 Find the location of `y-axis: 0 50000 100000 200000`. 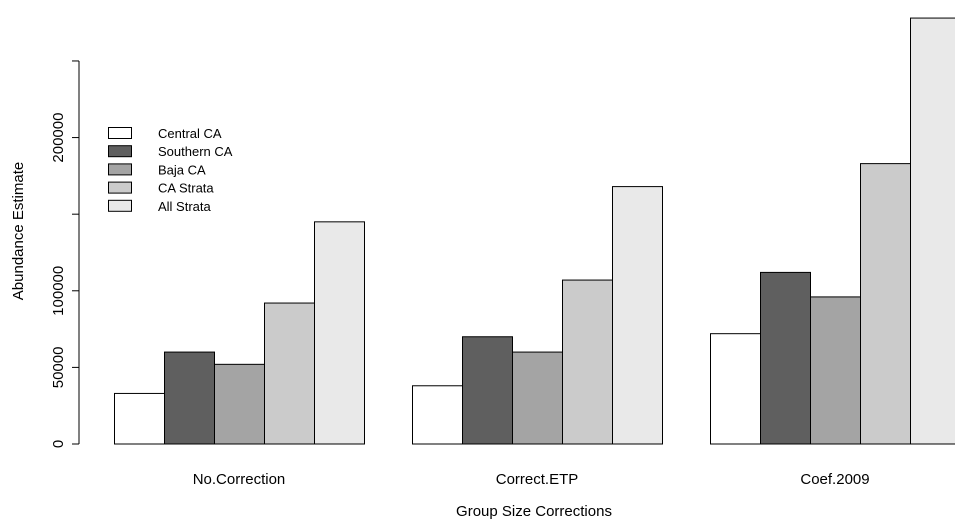

y-axis: 0 50000 100000 200000 is located at coordinates (65, 254).